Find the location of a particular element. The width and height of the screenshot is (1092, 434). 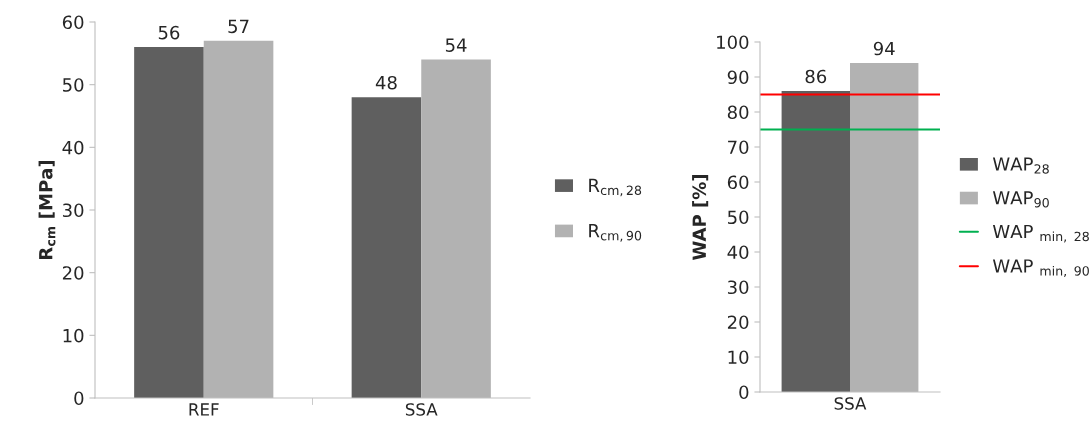

data-label: 56 is located at coordinates (169, 32).